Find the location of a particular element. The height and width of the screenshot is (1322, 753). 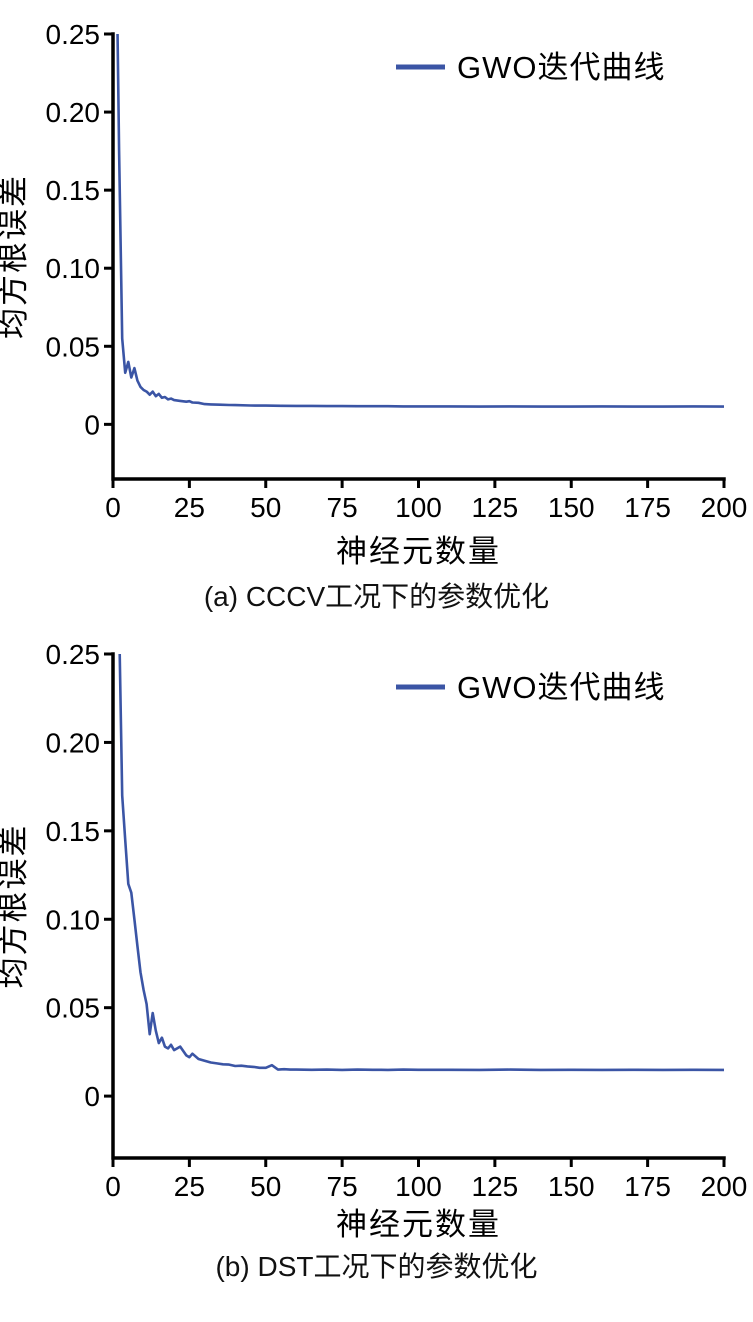

chart-b-caption: (b) DST工况下的参数优化 is located at coordinates (376, 1266).